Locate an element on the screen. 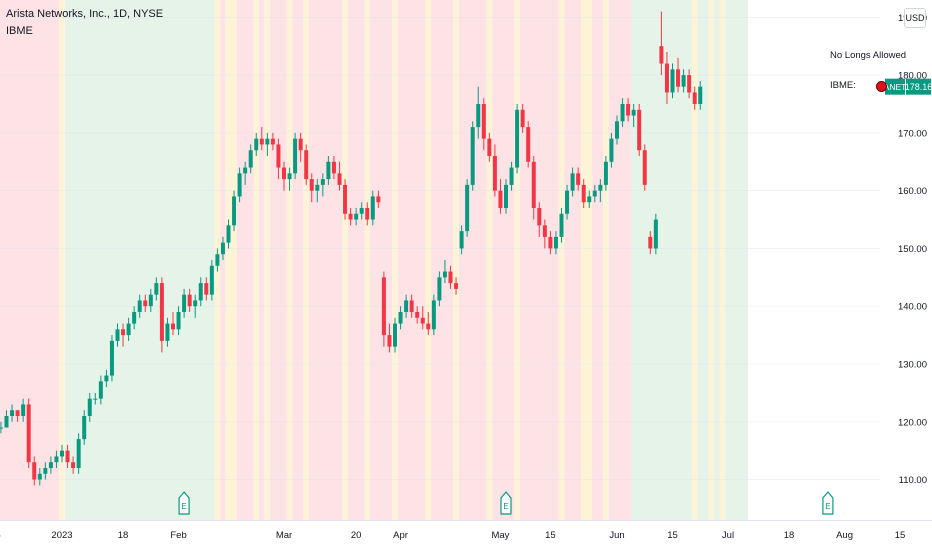  currency-button: USD is located at coordinates (915, 18).